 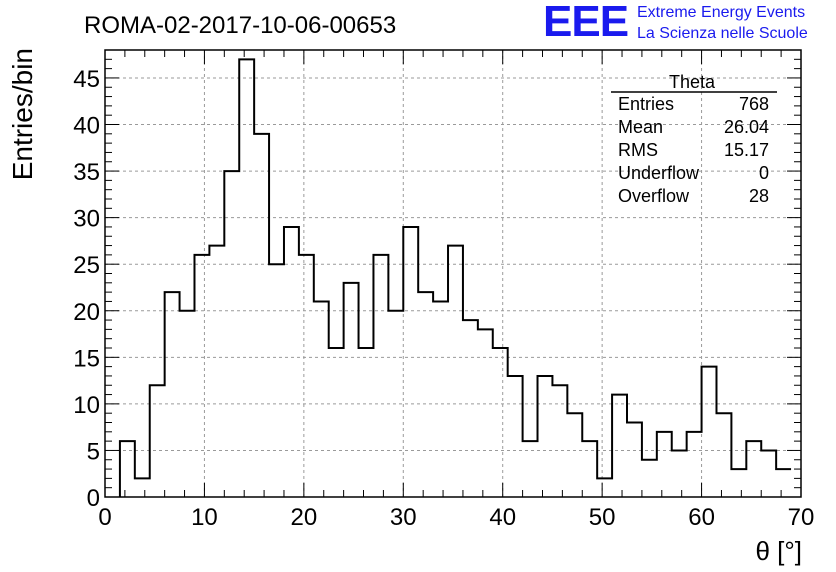 What do you see at coordinates (93, 451) in the screenshot?
I see `y-tick-label: 5` at bounding box center [93, 451].